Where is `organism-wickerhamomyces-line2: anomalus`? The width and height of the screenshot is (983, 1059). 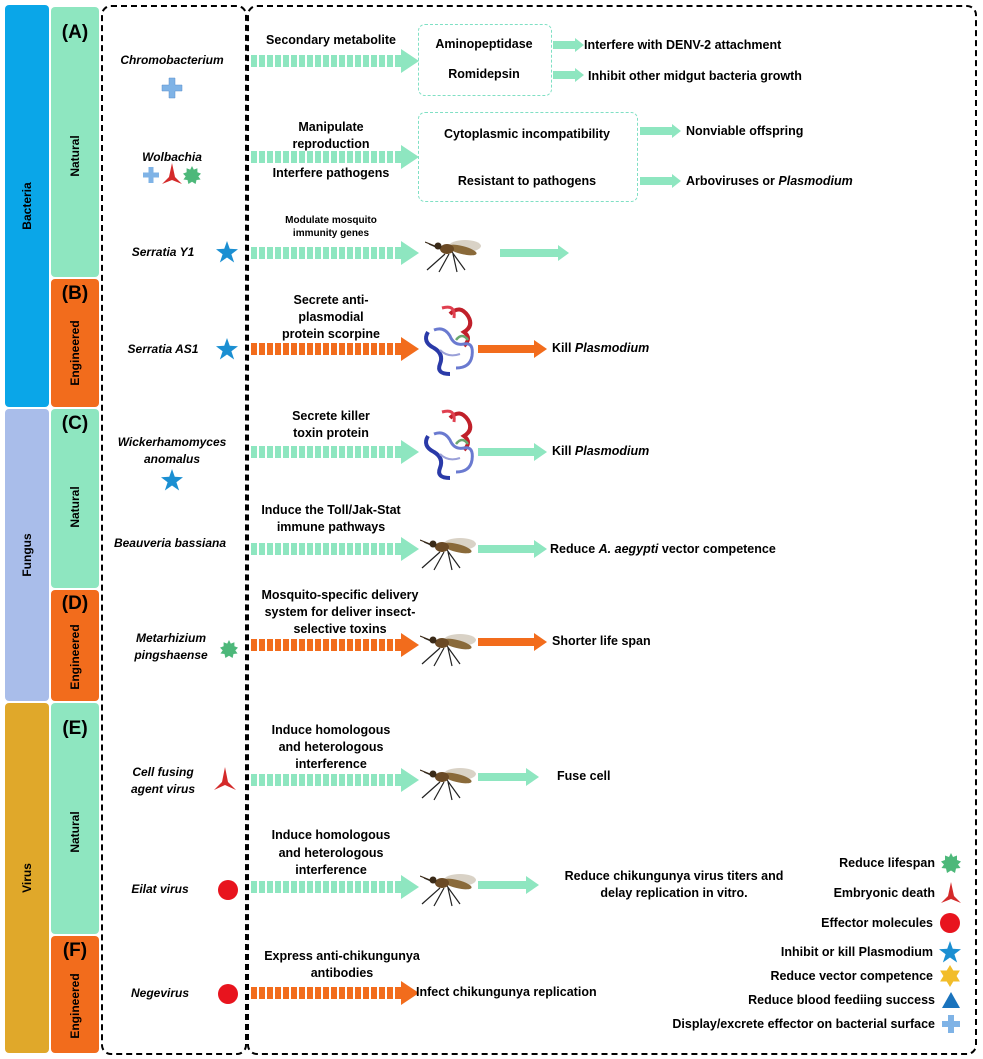
organism-wickerhamomyces-line2: anomalus is located at coordinates (171, 459).